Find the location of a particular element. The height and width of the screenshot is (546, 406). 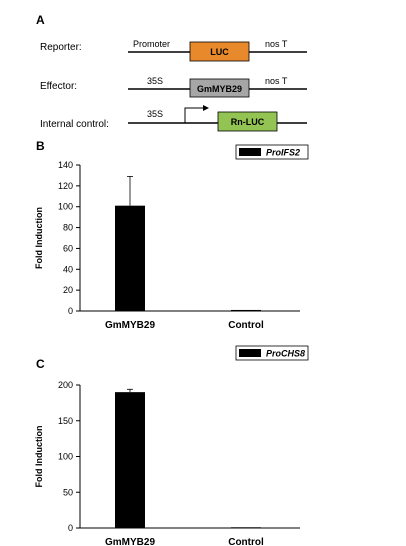

effector-box-label: GmMYB29 is located at coordinates (219, 89).